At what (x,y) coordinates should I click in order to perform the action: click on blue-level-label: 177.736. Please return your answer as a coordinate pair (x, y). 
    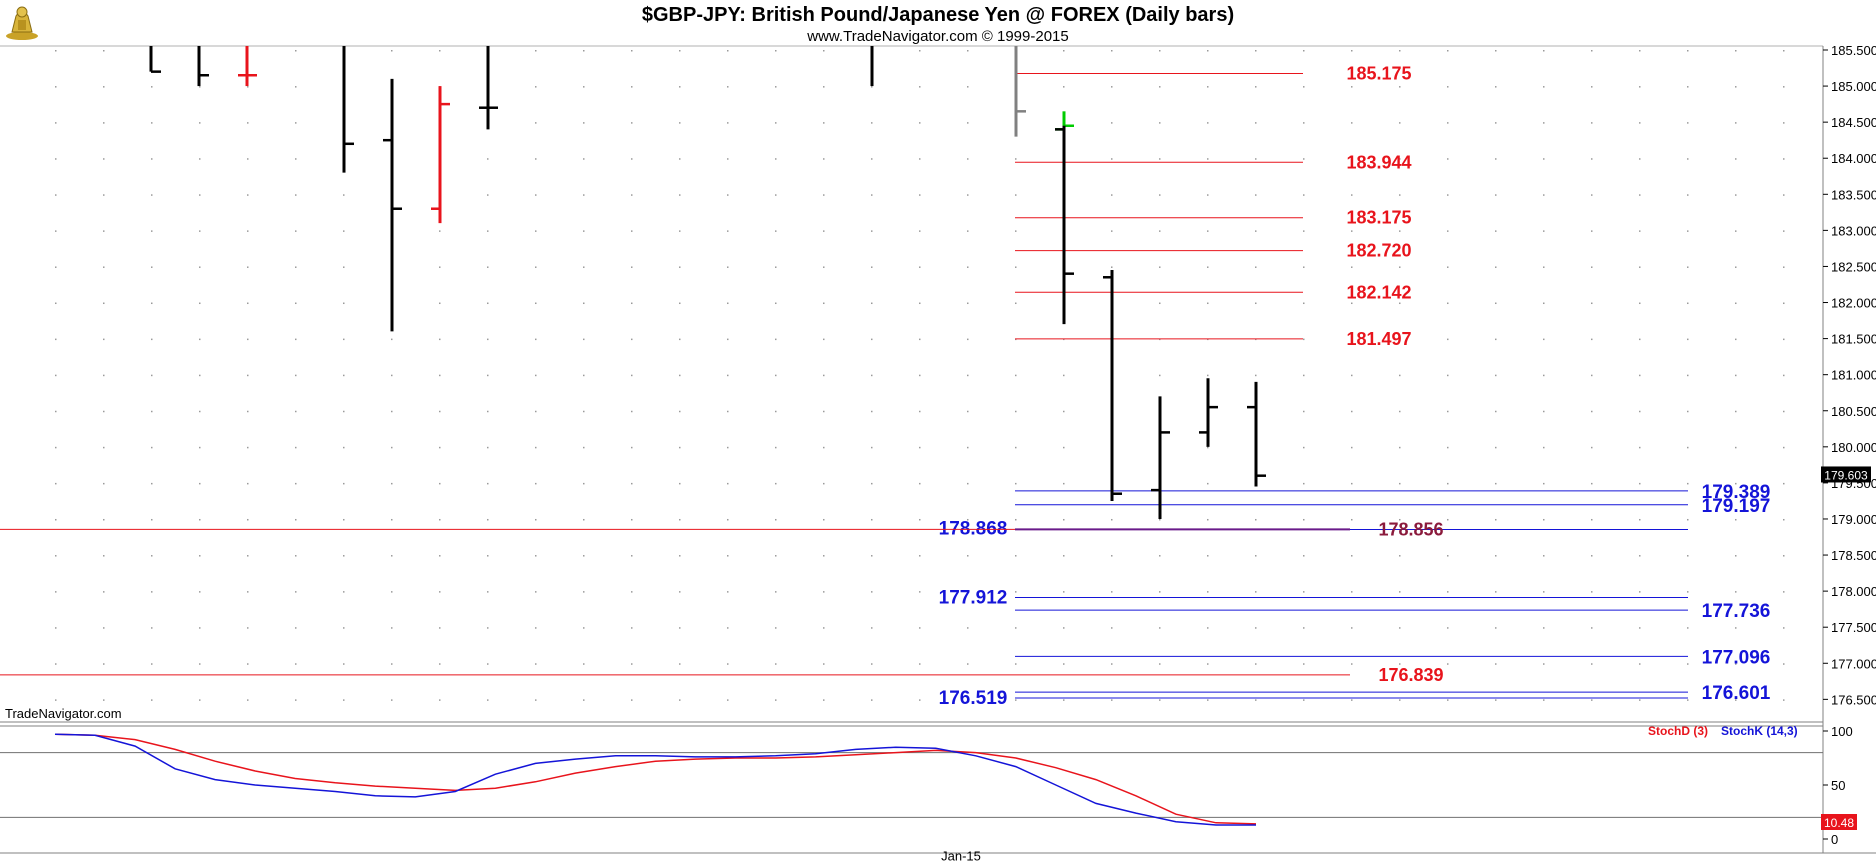
    Looking at the image, I should click on (1736, 611).